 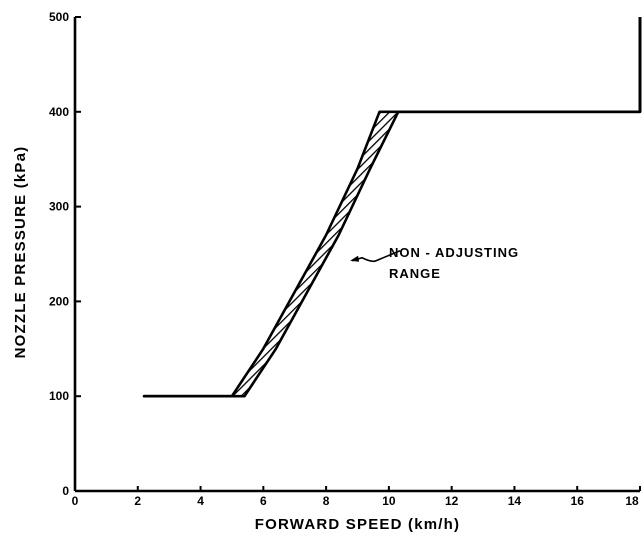 I want to click on x-tick-label: 2, so click(x=137, y=501).